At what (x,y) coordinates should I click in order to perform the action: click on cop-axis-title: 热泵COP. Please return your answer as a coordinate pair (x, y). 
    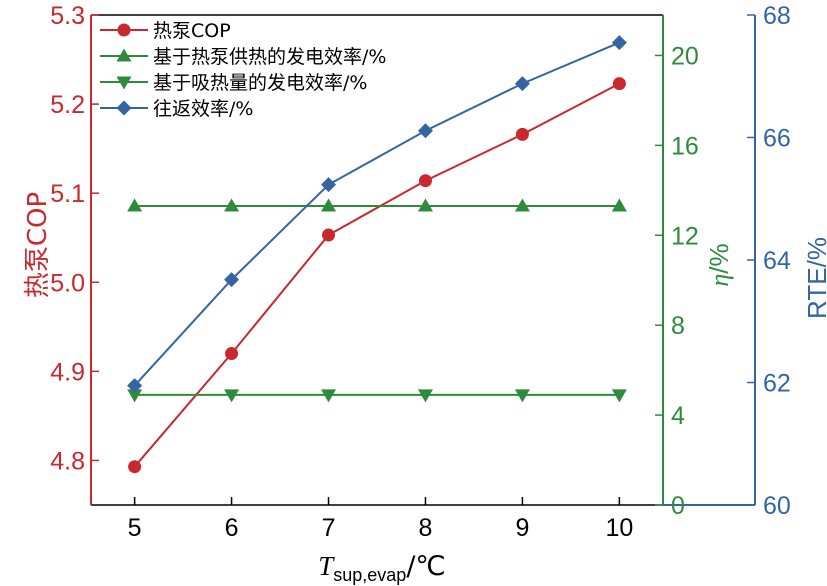
    Looking at the image, I should click on (38, 245).